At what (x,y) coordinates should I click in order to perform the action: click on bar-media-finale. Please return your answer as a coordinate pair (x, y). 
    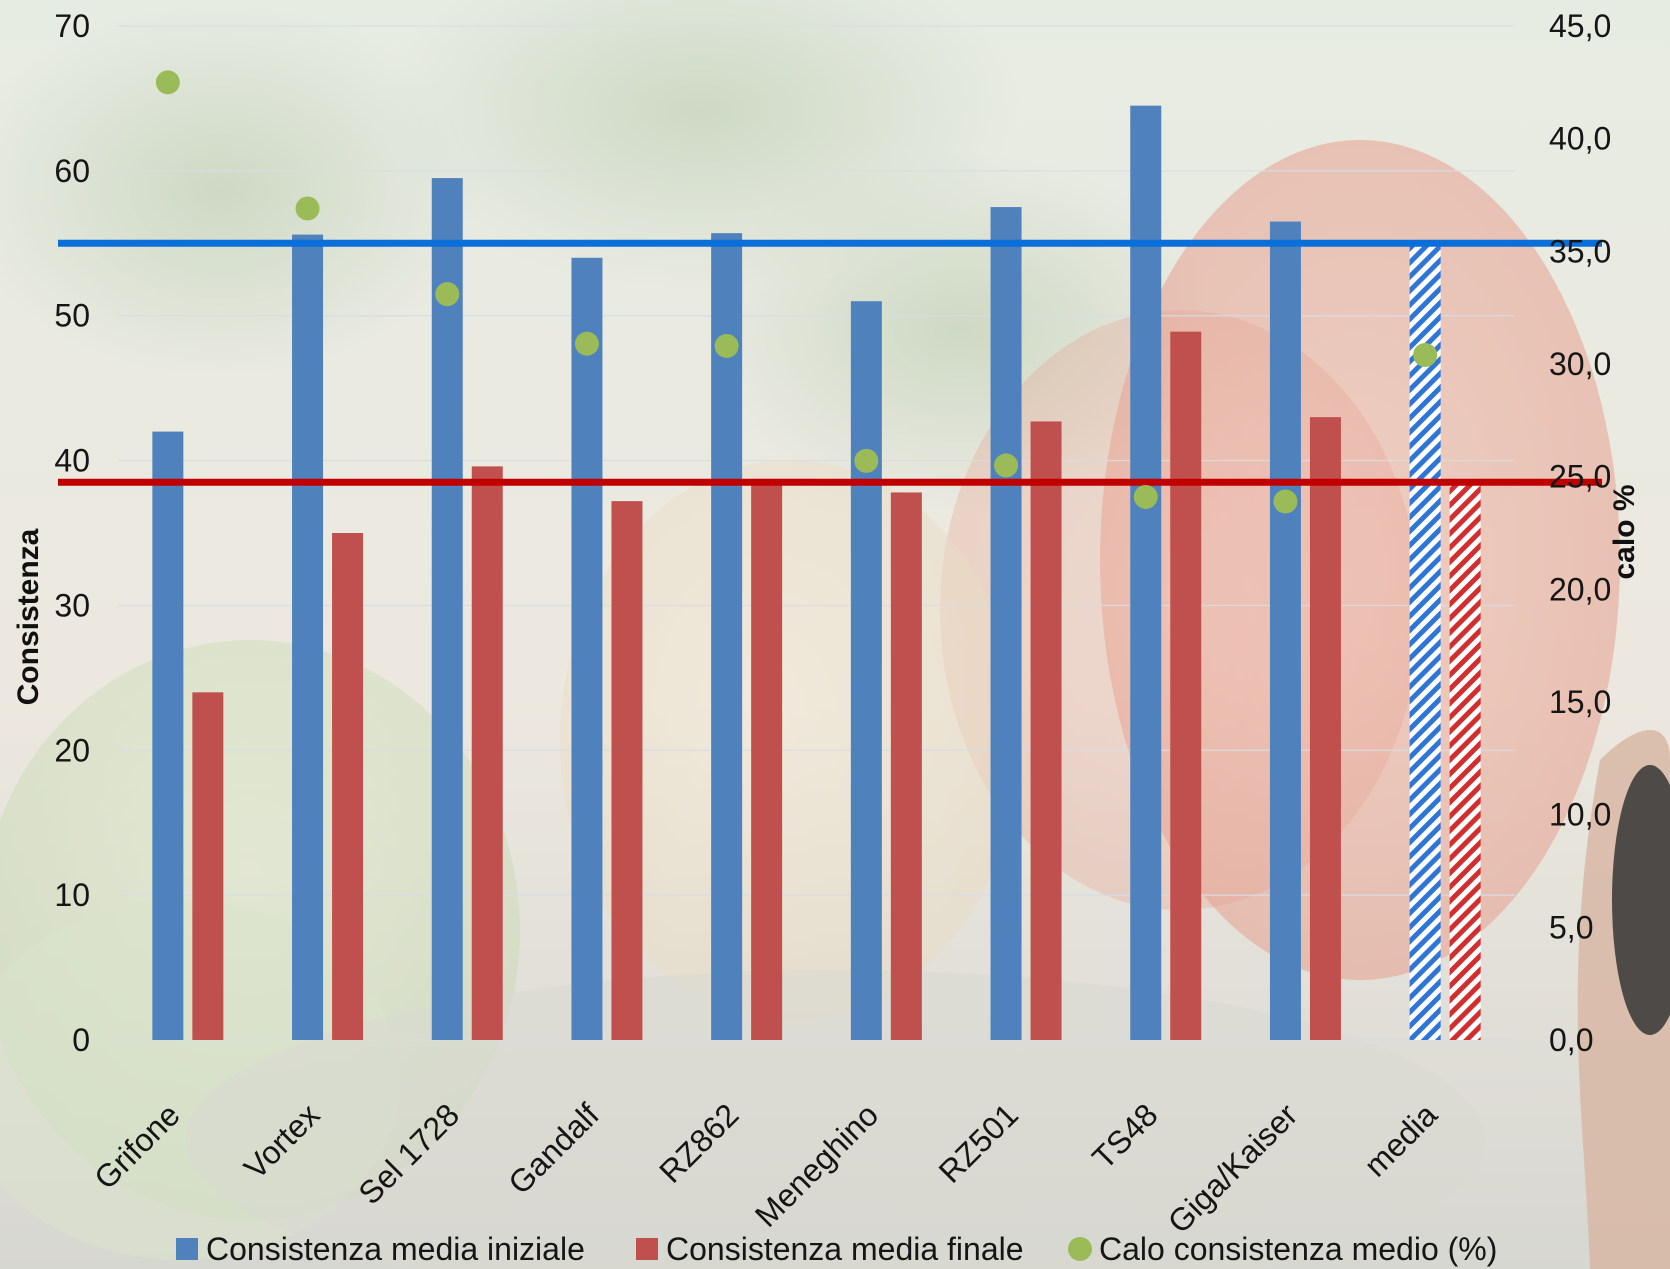
    Looking at the image, I should click on (1465, 761).